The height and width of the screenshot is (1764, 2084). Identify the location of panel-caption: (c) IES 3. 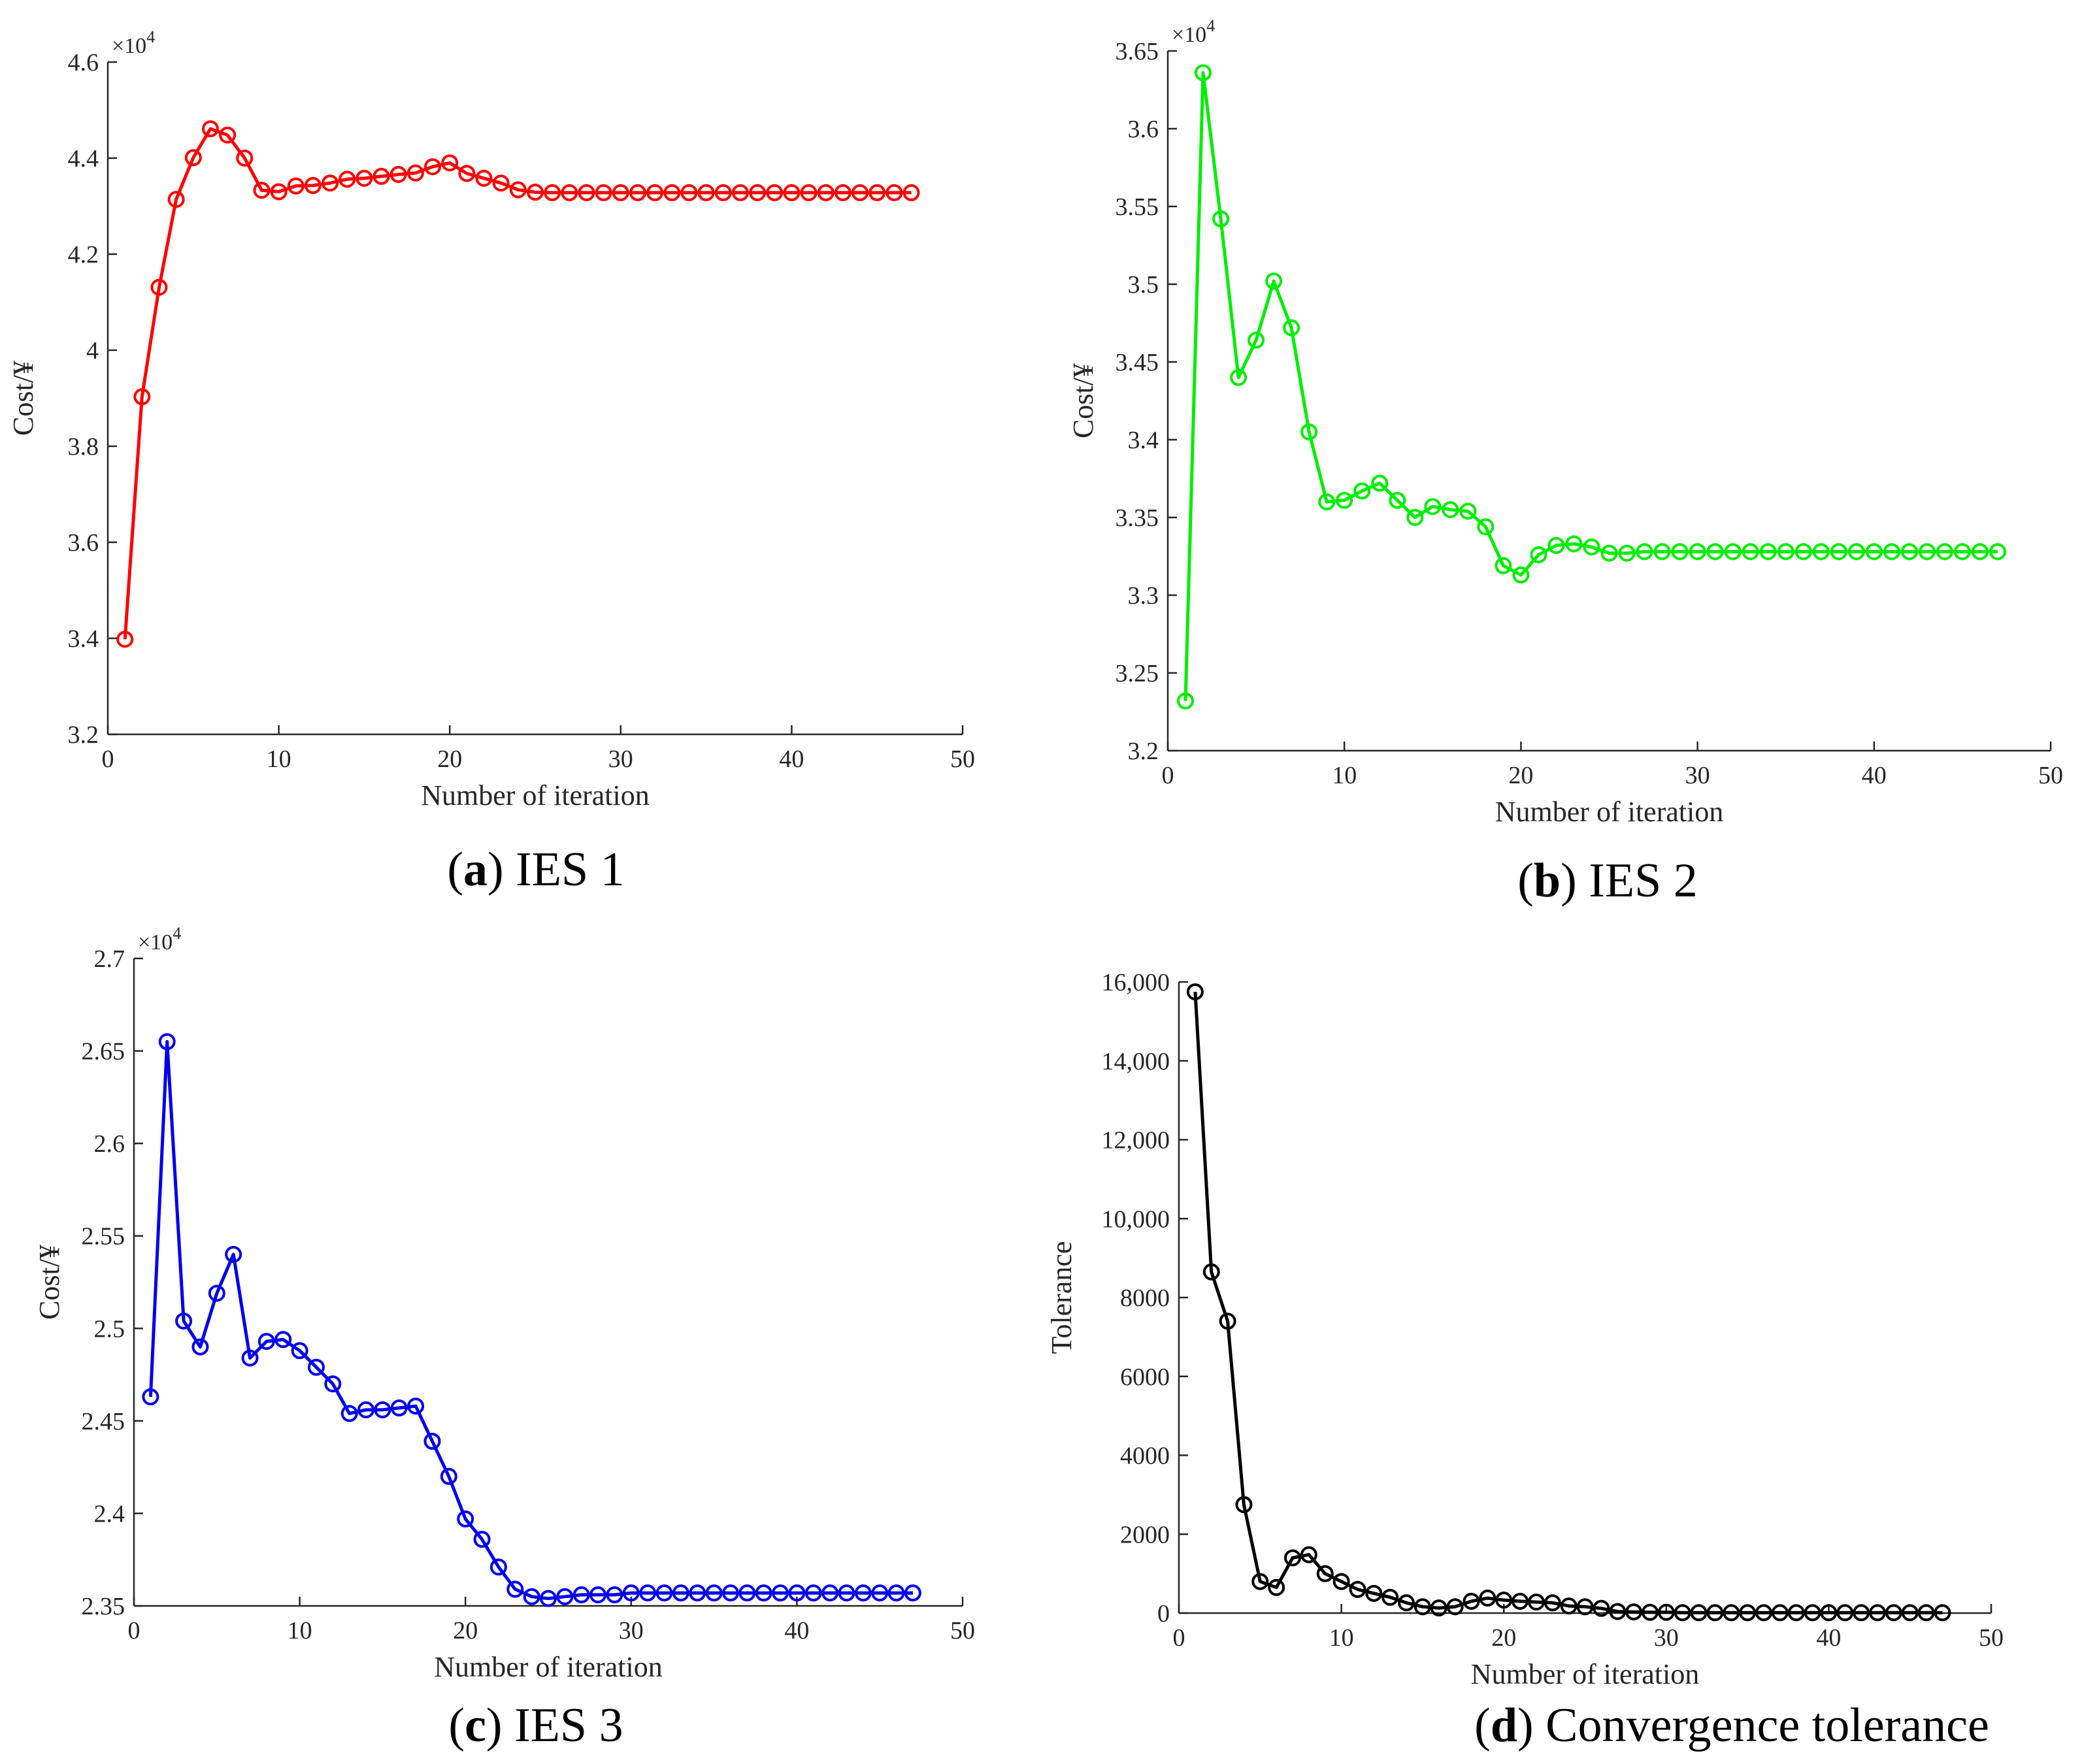
(535, 1725).